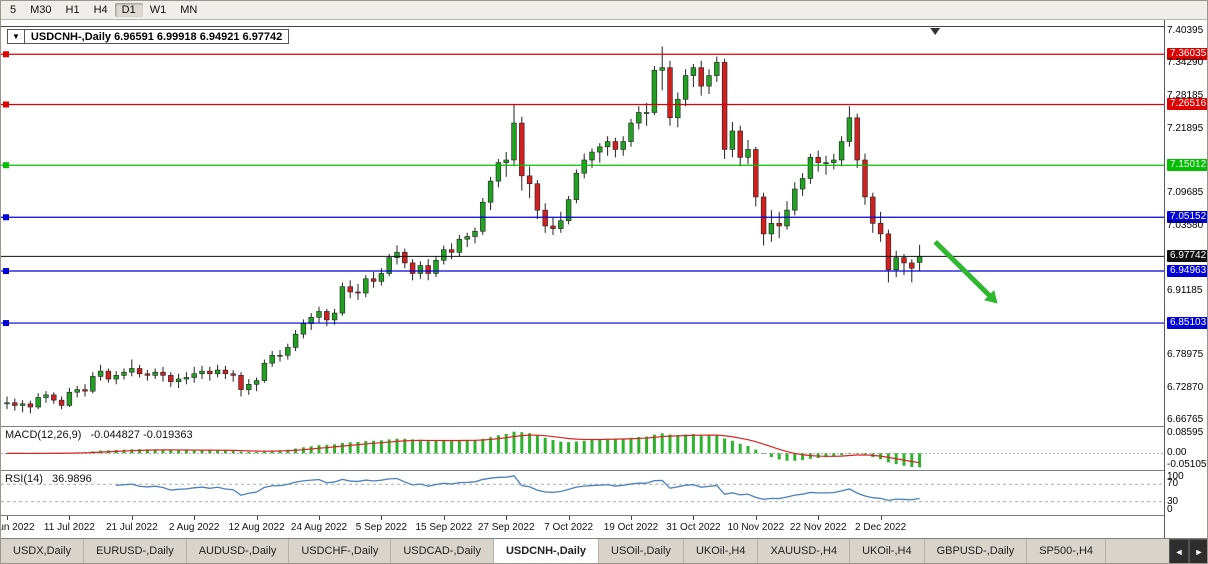  I want to click on symbol-tab: EURUSD-,Daily, so click(135, 551).